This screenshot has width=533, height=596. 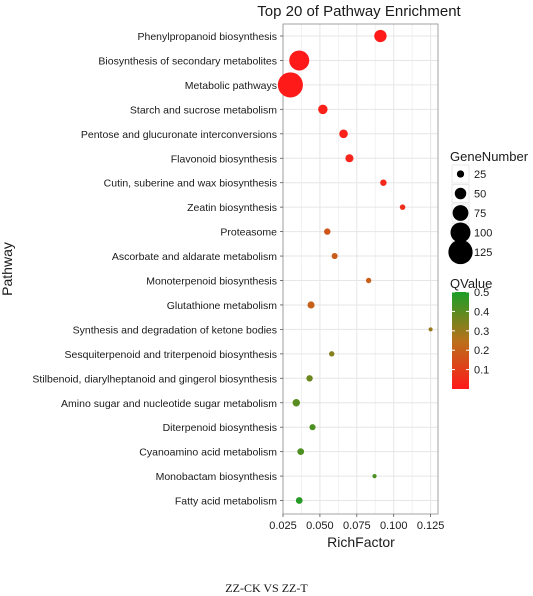 I want to click on pathway-label: Diterpenoid biosynthesis, so click(x=220, y=428).